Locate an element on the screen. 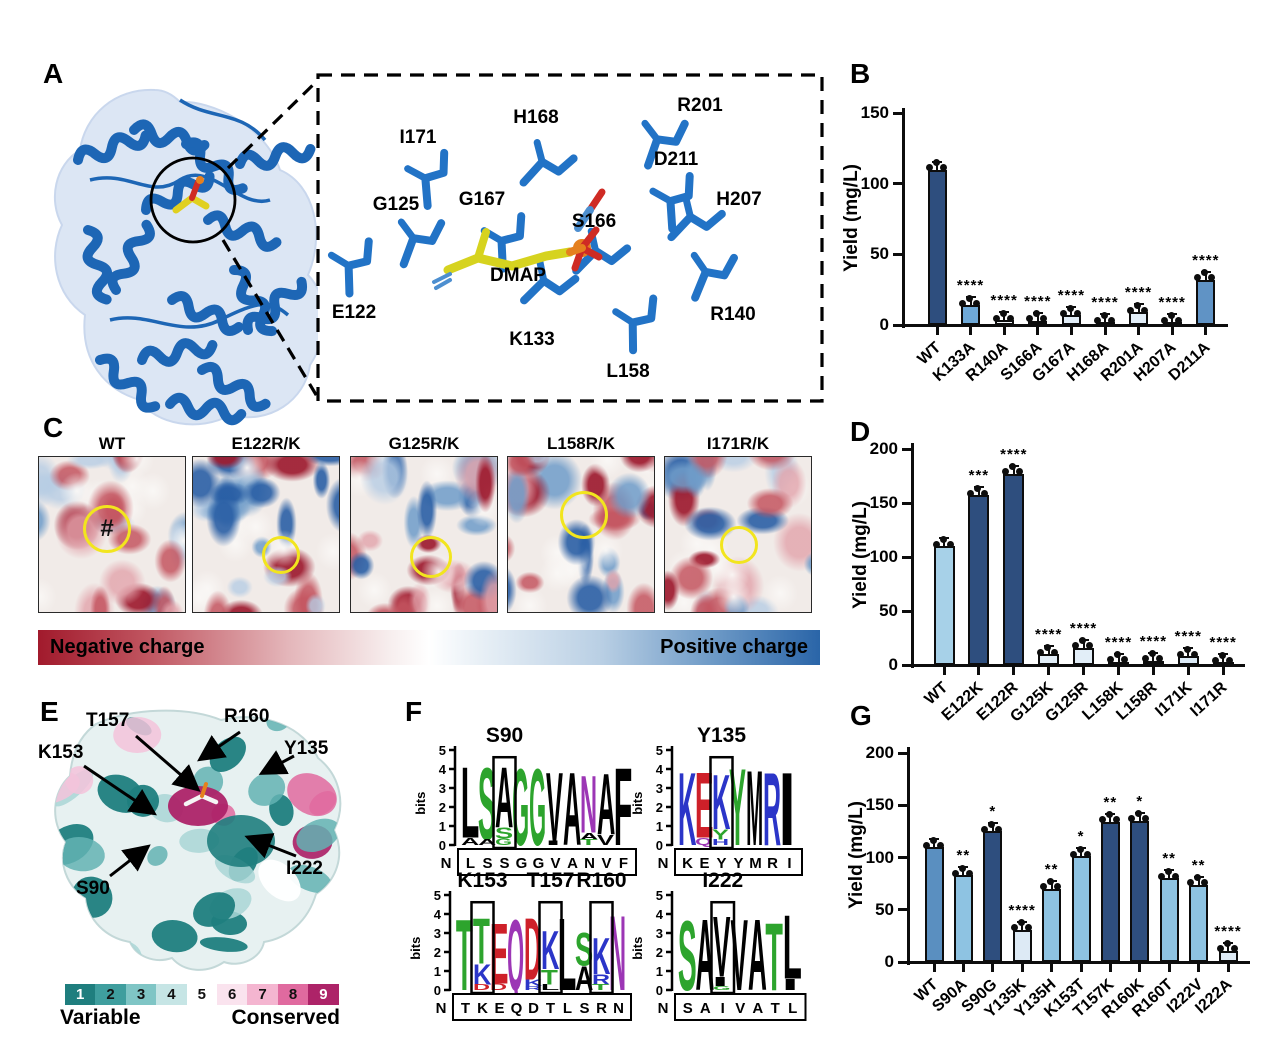 This screenshot has height=1039, width=1270. chart-D-bar-L158R is located at coordinates (1153, 662).